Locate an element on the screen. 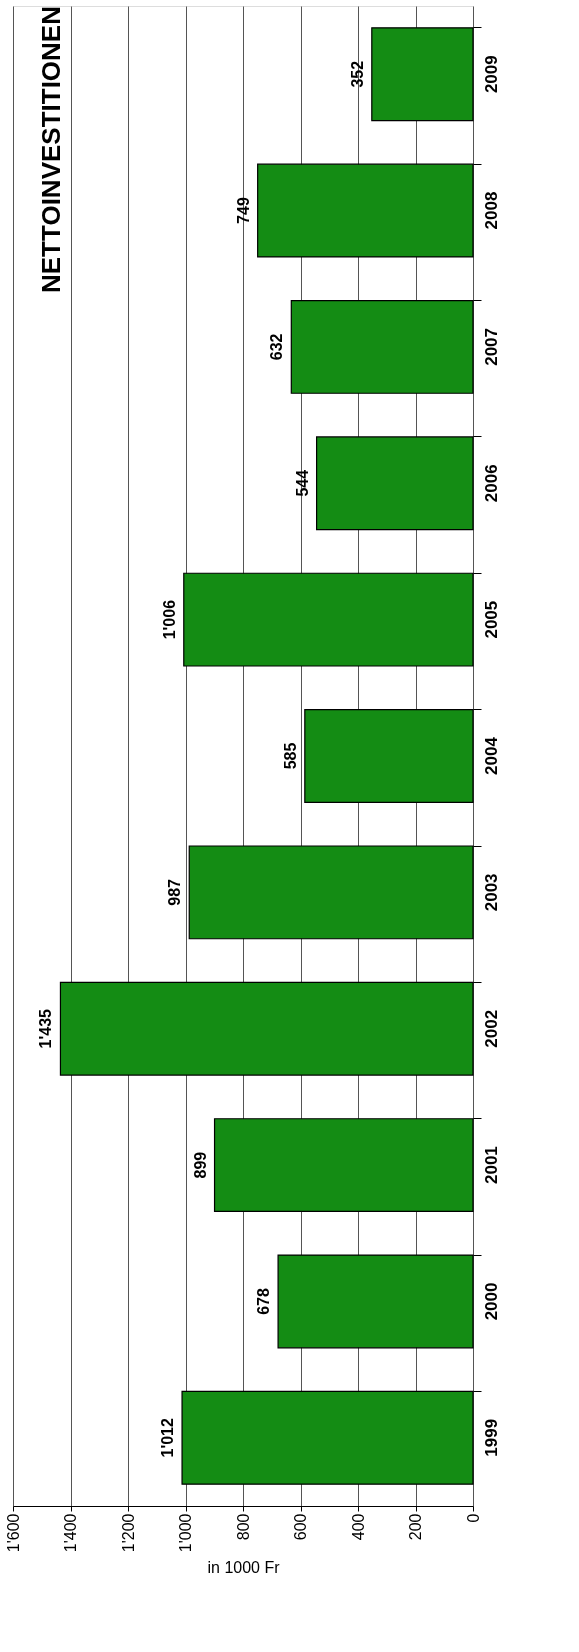  data-label: 899 is located at coordinates (200, 1165).